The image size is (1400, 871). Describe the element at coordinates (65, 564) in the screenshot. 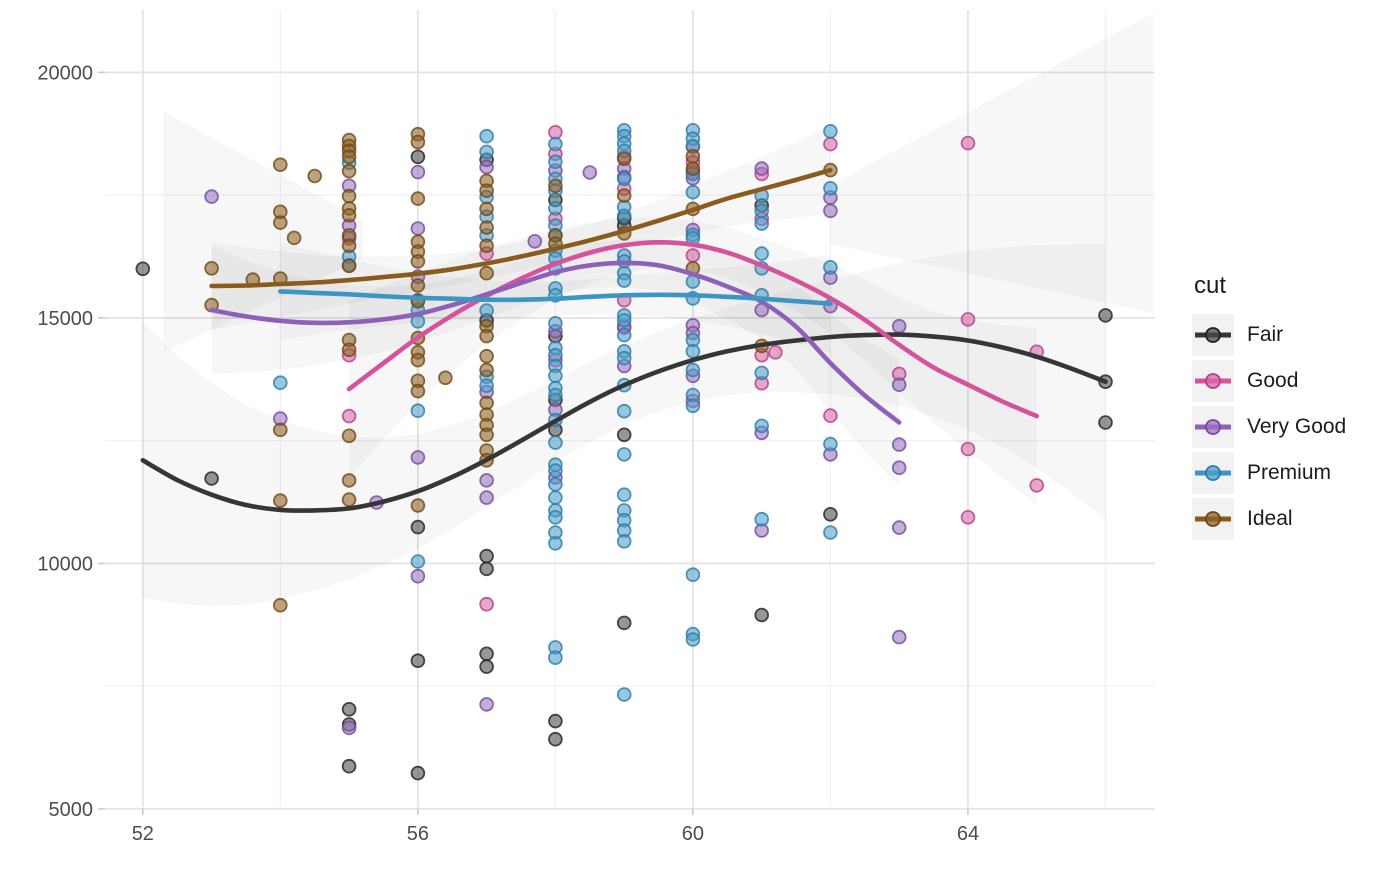

I see `y-tick-label: 10000` at that location.